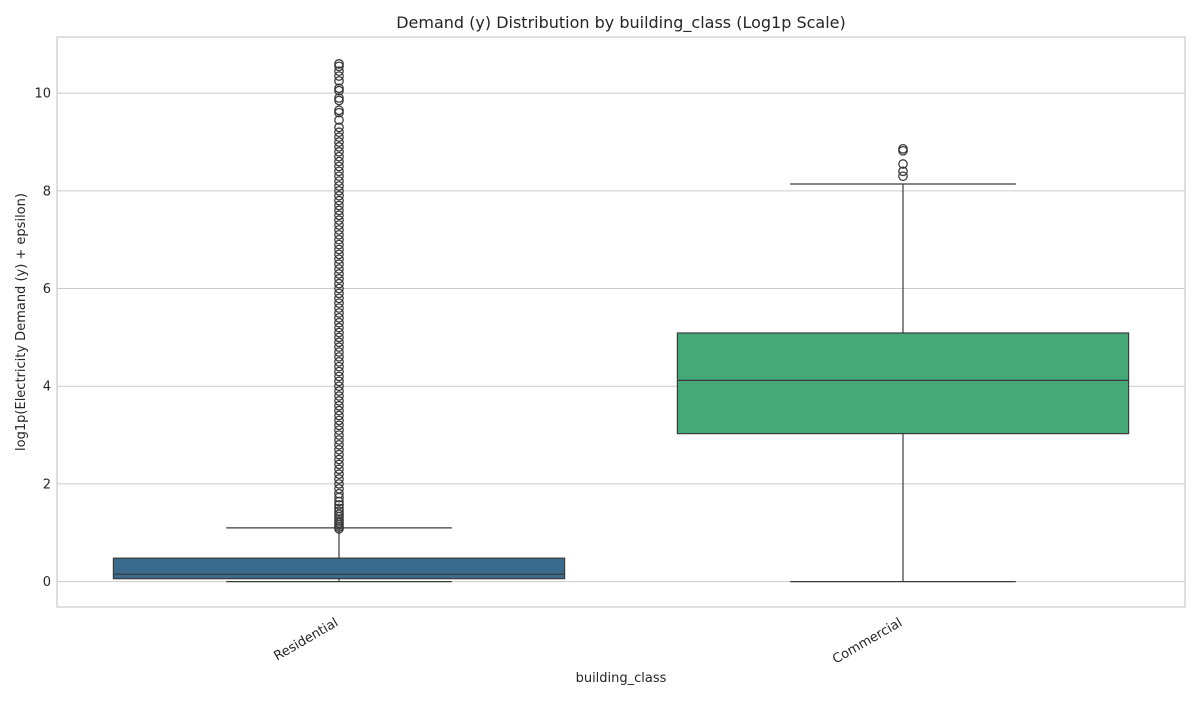 The width and height of the screenshot is (1200, 705). I want to click on y-tick-label: 6, so click(47, 289).